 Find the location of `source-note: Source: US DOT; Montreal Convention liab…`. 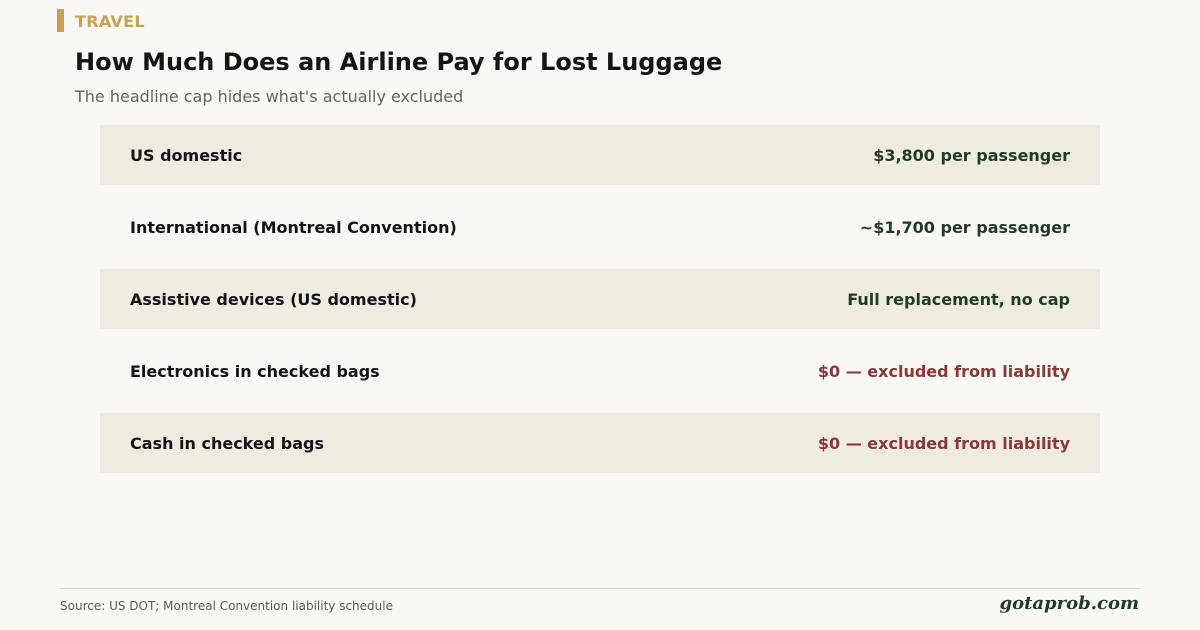

source-note: Source: US DOT; Montreal Convention liab… is located at coordinates (226, 606).